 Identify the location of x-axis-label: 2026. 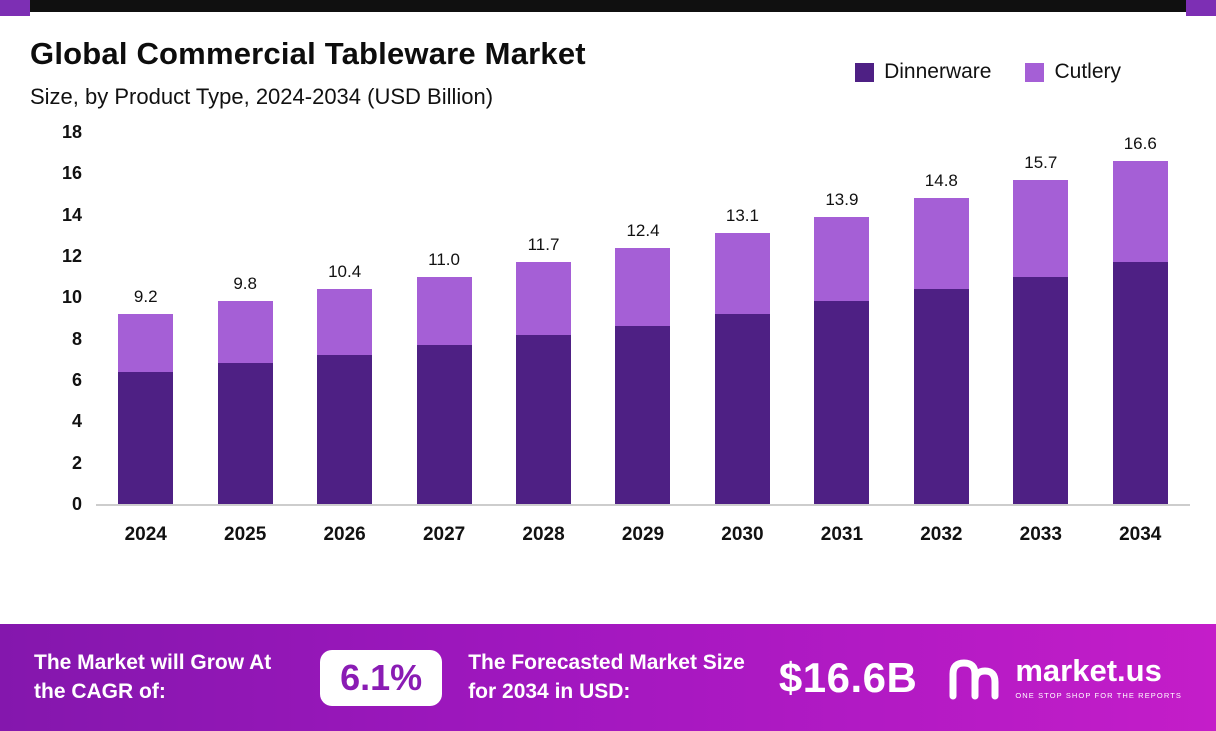
(344, 534).